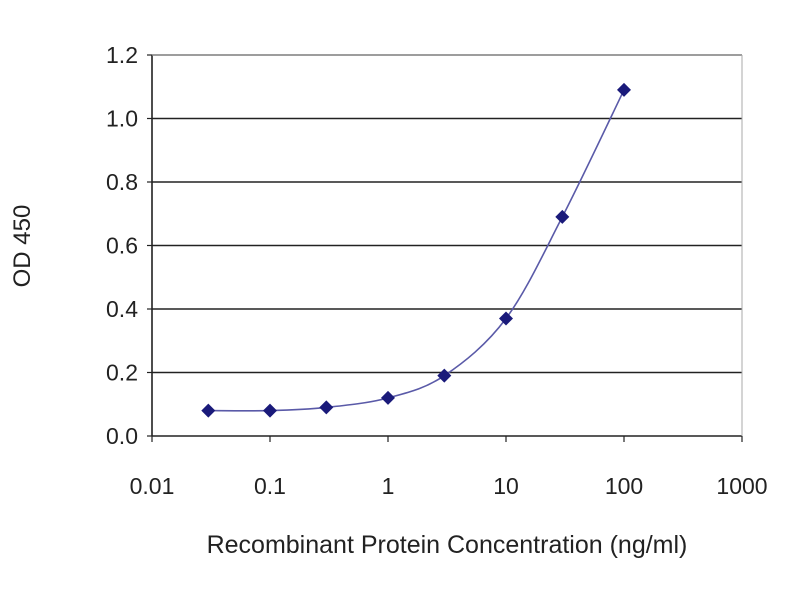 The height and width of the screenshot is (605, 800). I want to click on y-axis-label: OD 450, so click(22, 246).